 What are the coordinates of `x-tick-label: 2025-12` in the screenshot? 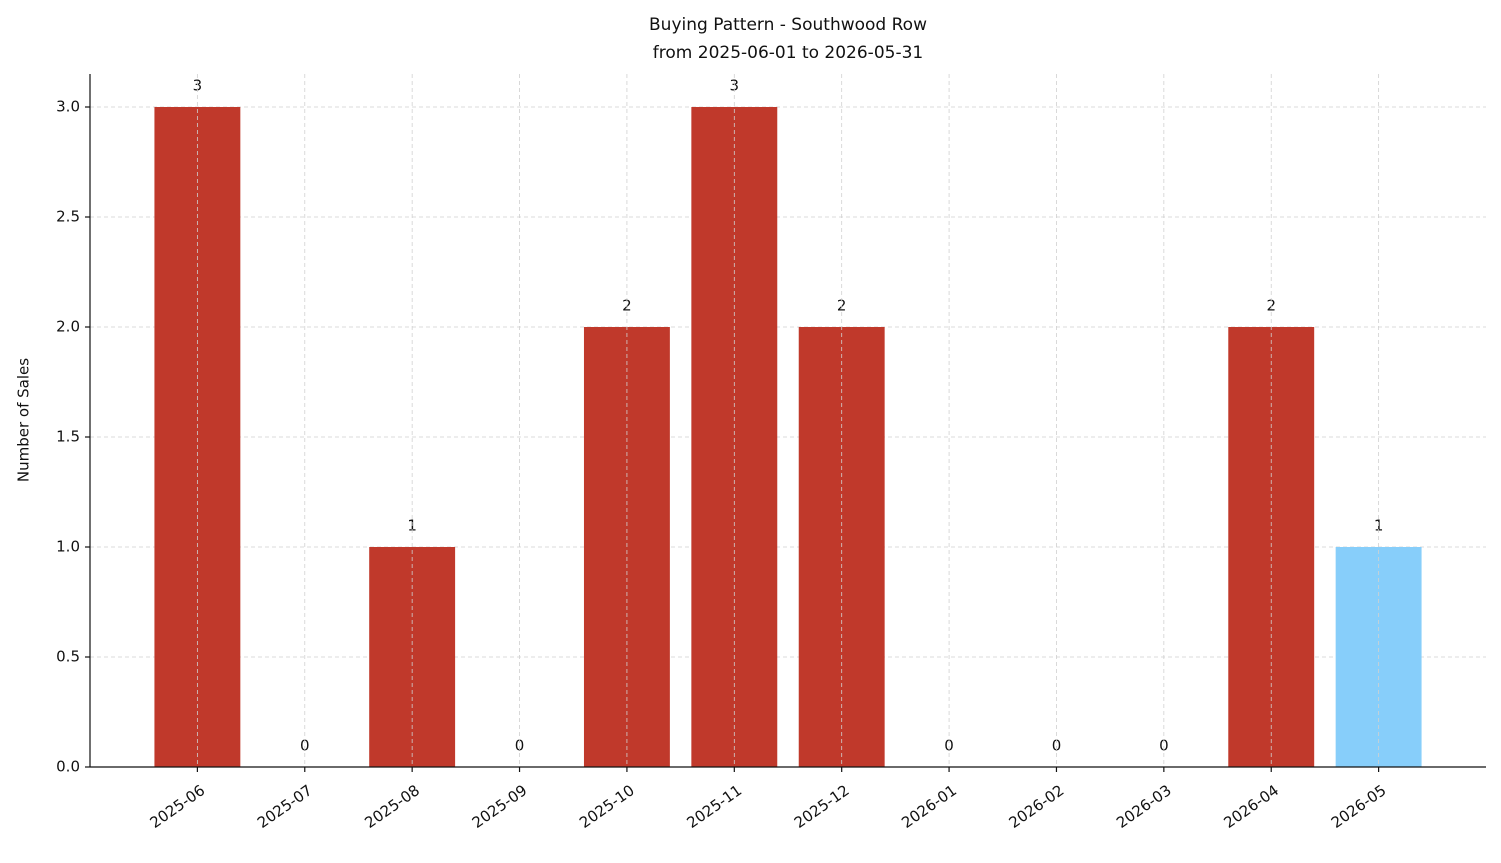 It's located at (822, 806).